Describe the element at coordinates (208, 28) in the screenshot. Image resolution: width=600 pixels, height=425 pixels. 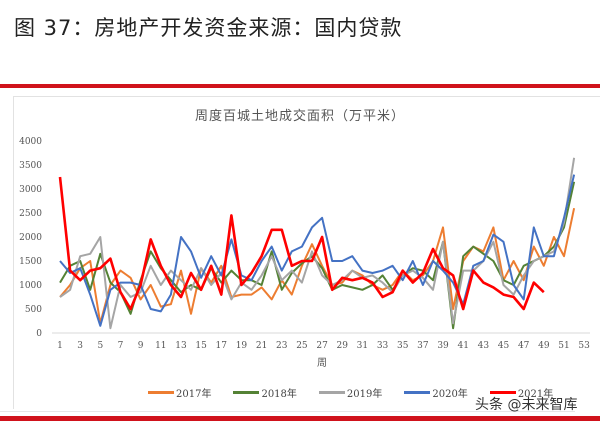
I see `figure-title: 图 37：房地产开发资金来源：国内贷款` at that location.